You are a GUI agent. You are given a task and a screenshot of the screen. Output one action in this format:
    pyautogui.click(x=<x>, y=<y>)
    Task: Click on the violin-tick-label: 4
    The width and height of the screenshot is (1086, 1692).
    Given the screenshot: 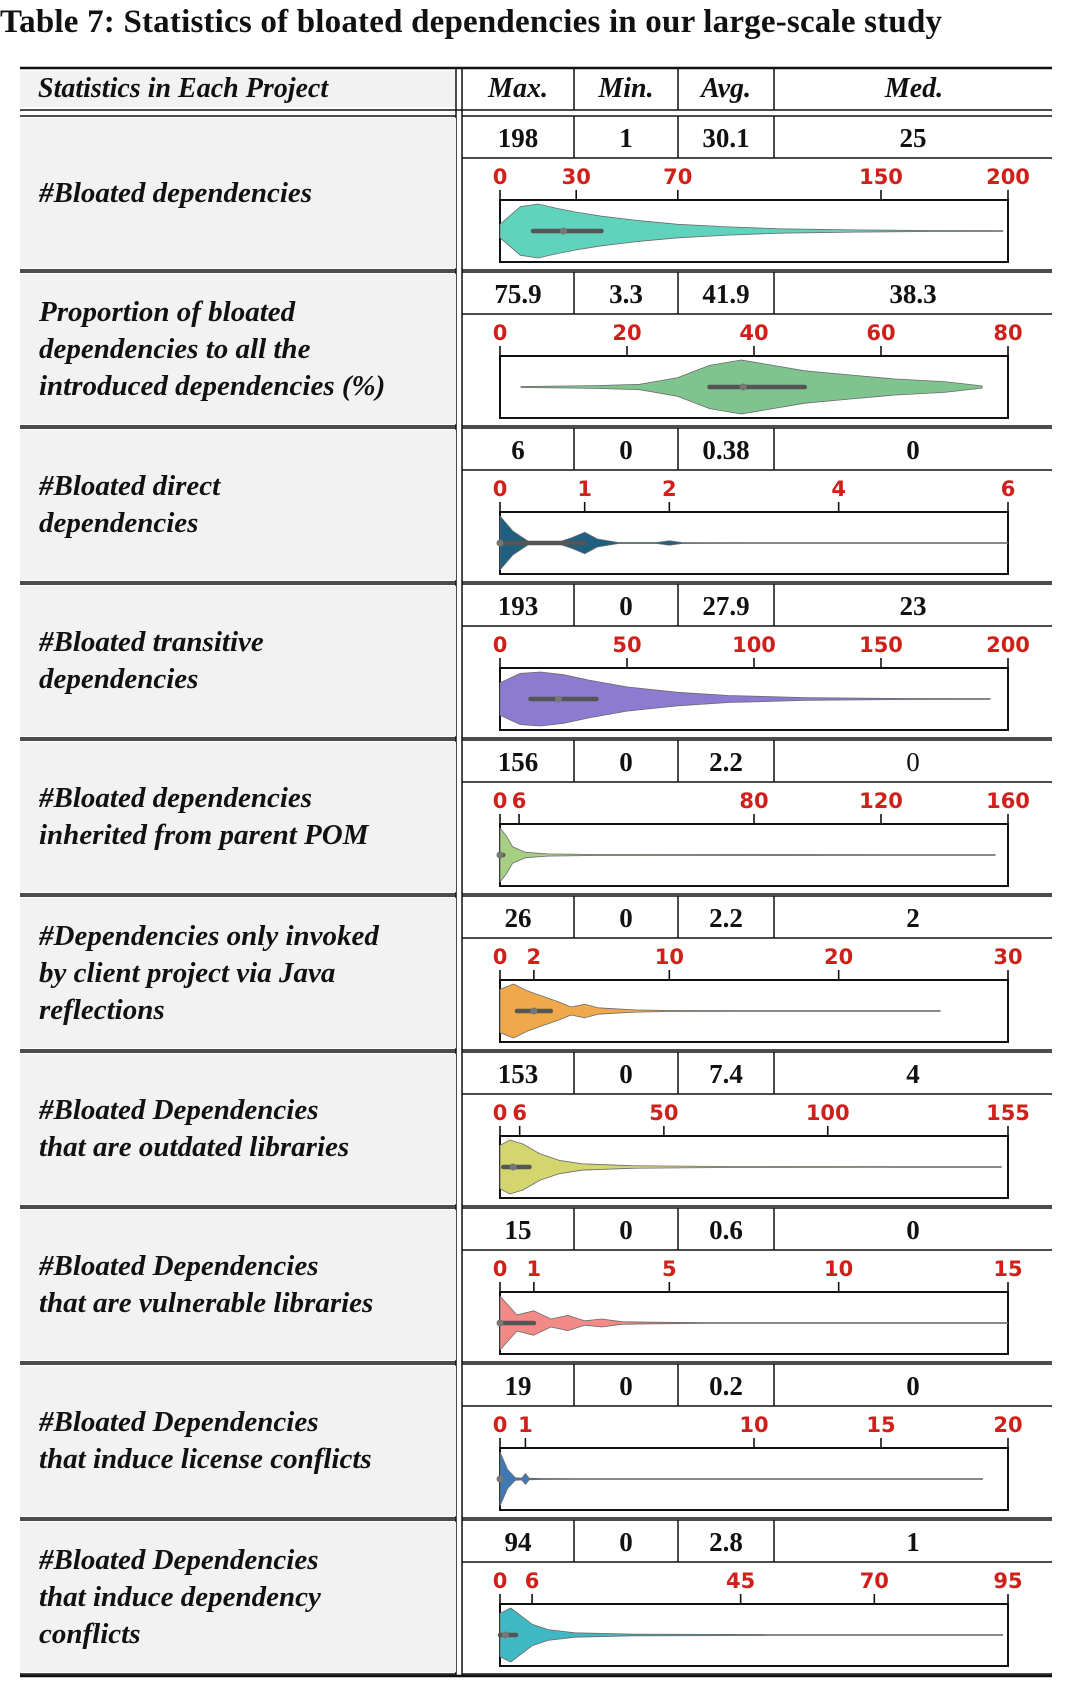 What is the action you would take?
    pyautogui.click(x=838, y=489)
    